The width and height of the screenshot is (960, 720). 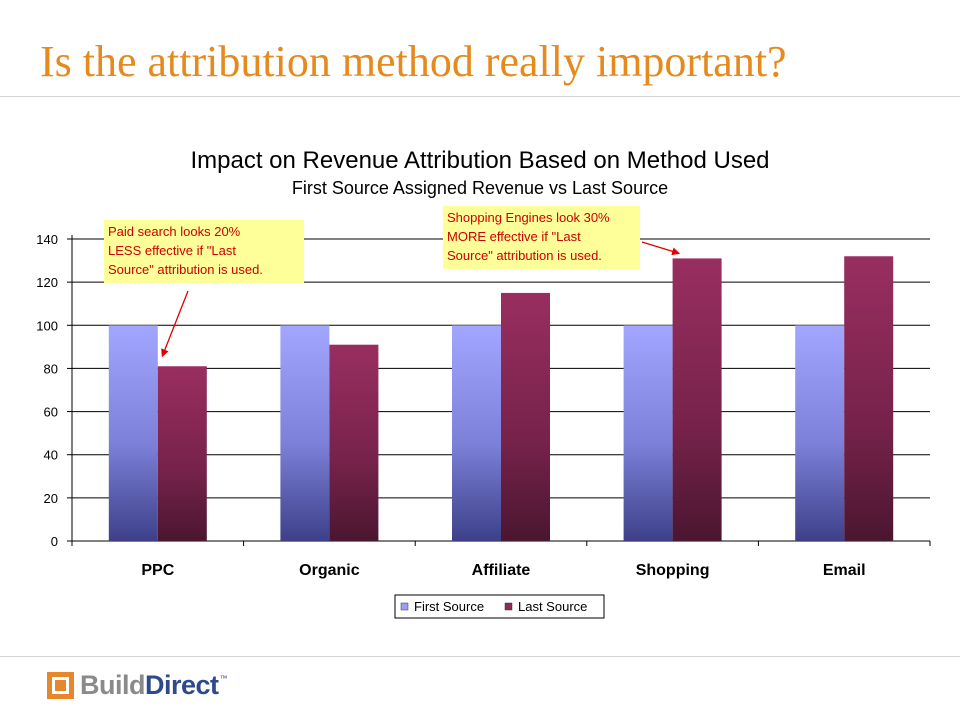 I want to click on y-tick-label: 0, so click(x=54, y=541).